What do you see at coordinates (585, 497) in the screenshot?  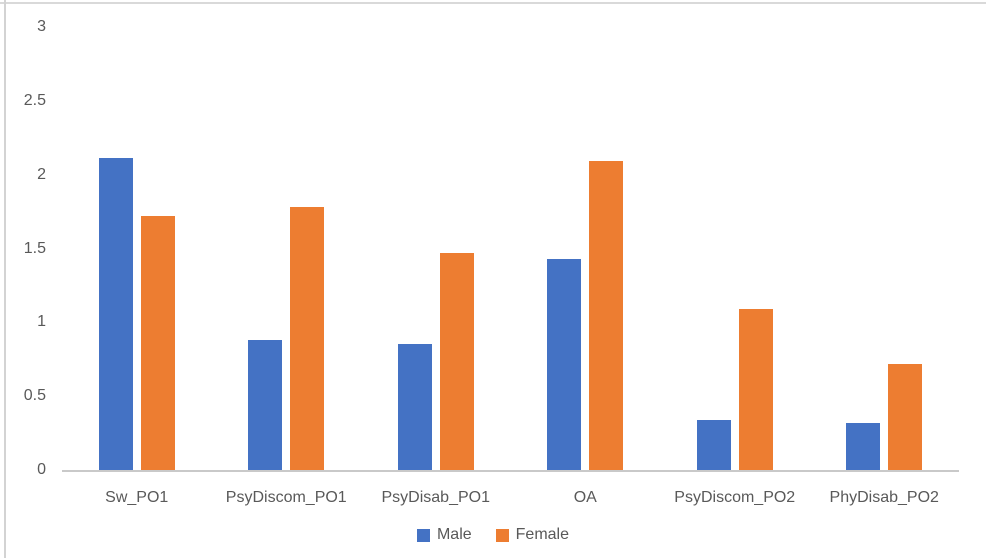 I see `x-axis-category-label: OA` at bounding box center [585, 497].